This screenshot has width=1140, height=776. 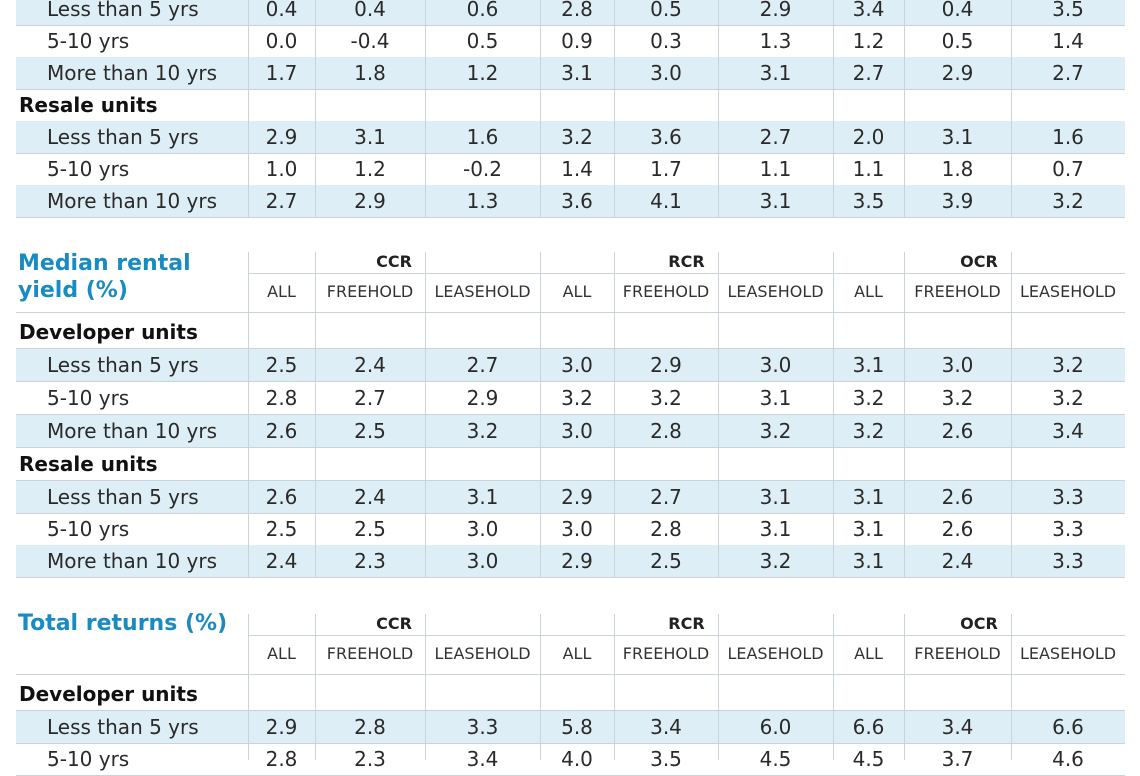 I want to click on table-cell: 6.0, so click(x=775, y=727).